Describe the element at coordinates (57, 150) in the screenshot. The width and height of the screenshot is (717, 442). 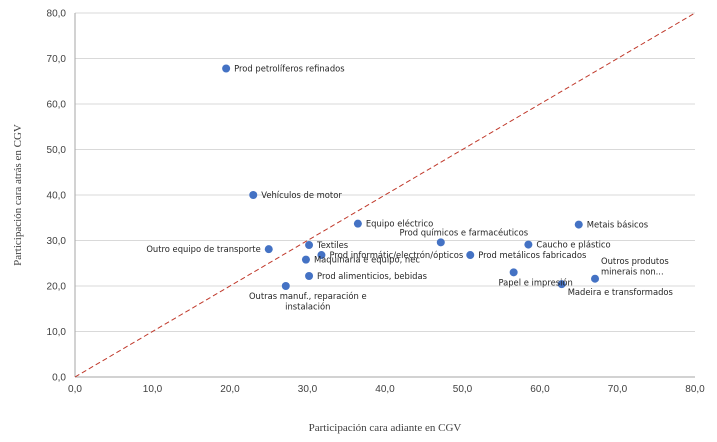
I see `y-tick-label: 50,0` at that location.